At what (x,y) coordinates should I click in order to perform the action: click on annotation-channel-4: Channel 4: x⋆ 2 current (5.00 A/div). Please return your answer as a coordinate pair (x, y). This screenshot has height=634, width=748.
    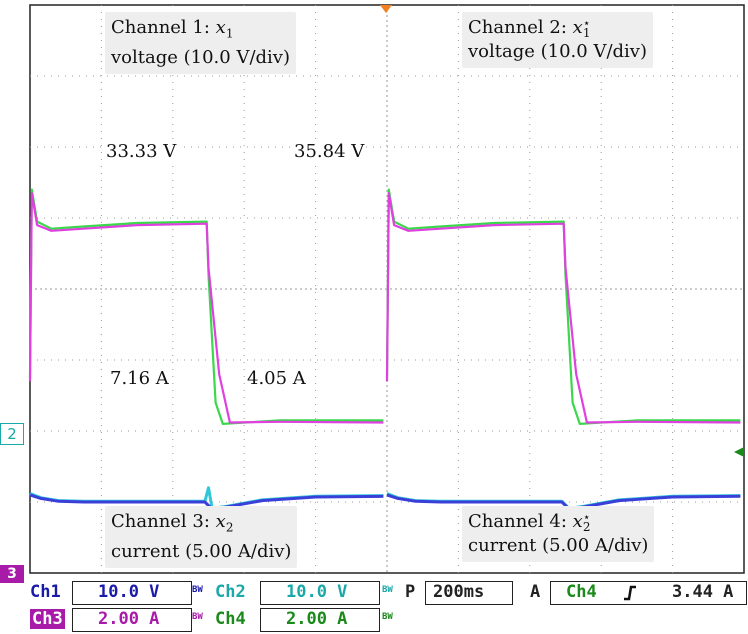
    Looking at the image, I should click on (558, 534).